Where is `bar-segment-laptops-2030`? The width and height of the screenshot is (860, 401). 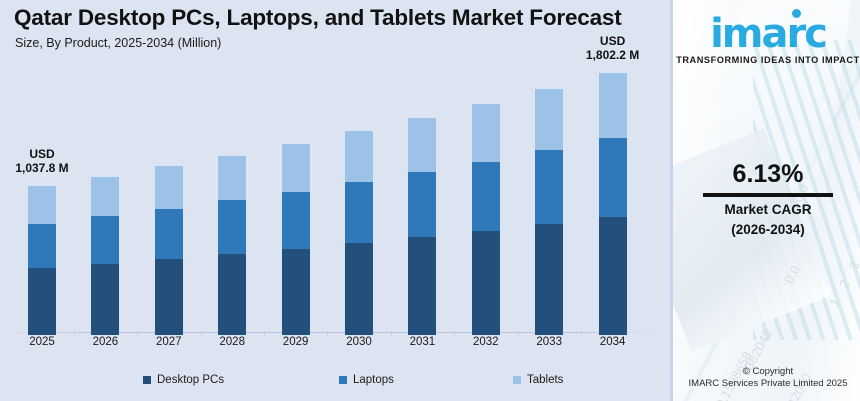 bar-segment-laptops-2030 is located at coordinates (359, 213).